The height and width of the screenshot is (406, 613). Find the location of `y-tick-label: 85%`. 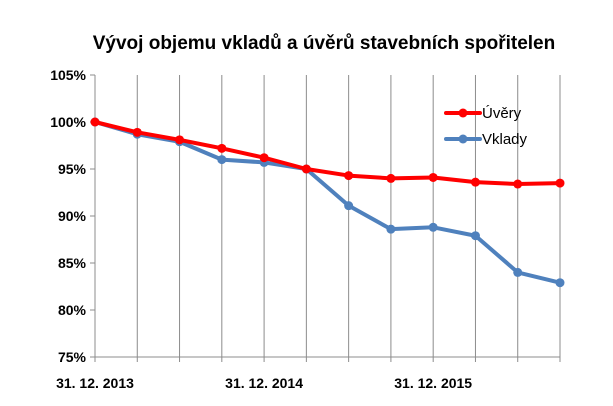

y-tick-label: 85% is located at coordinates (72, 263).